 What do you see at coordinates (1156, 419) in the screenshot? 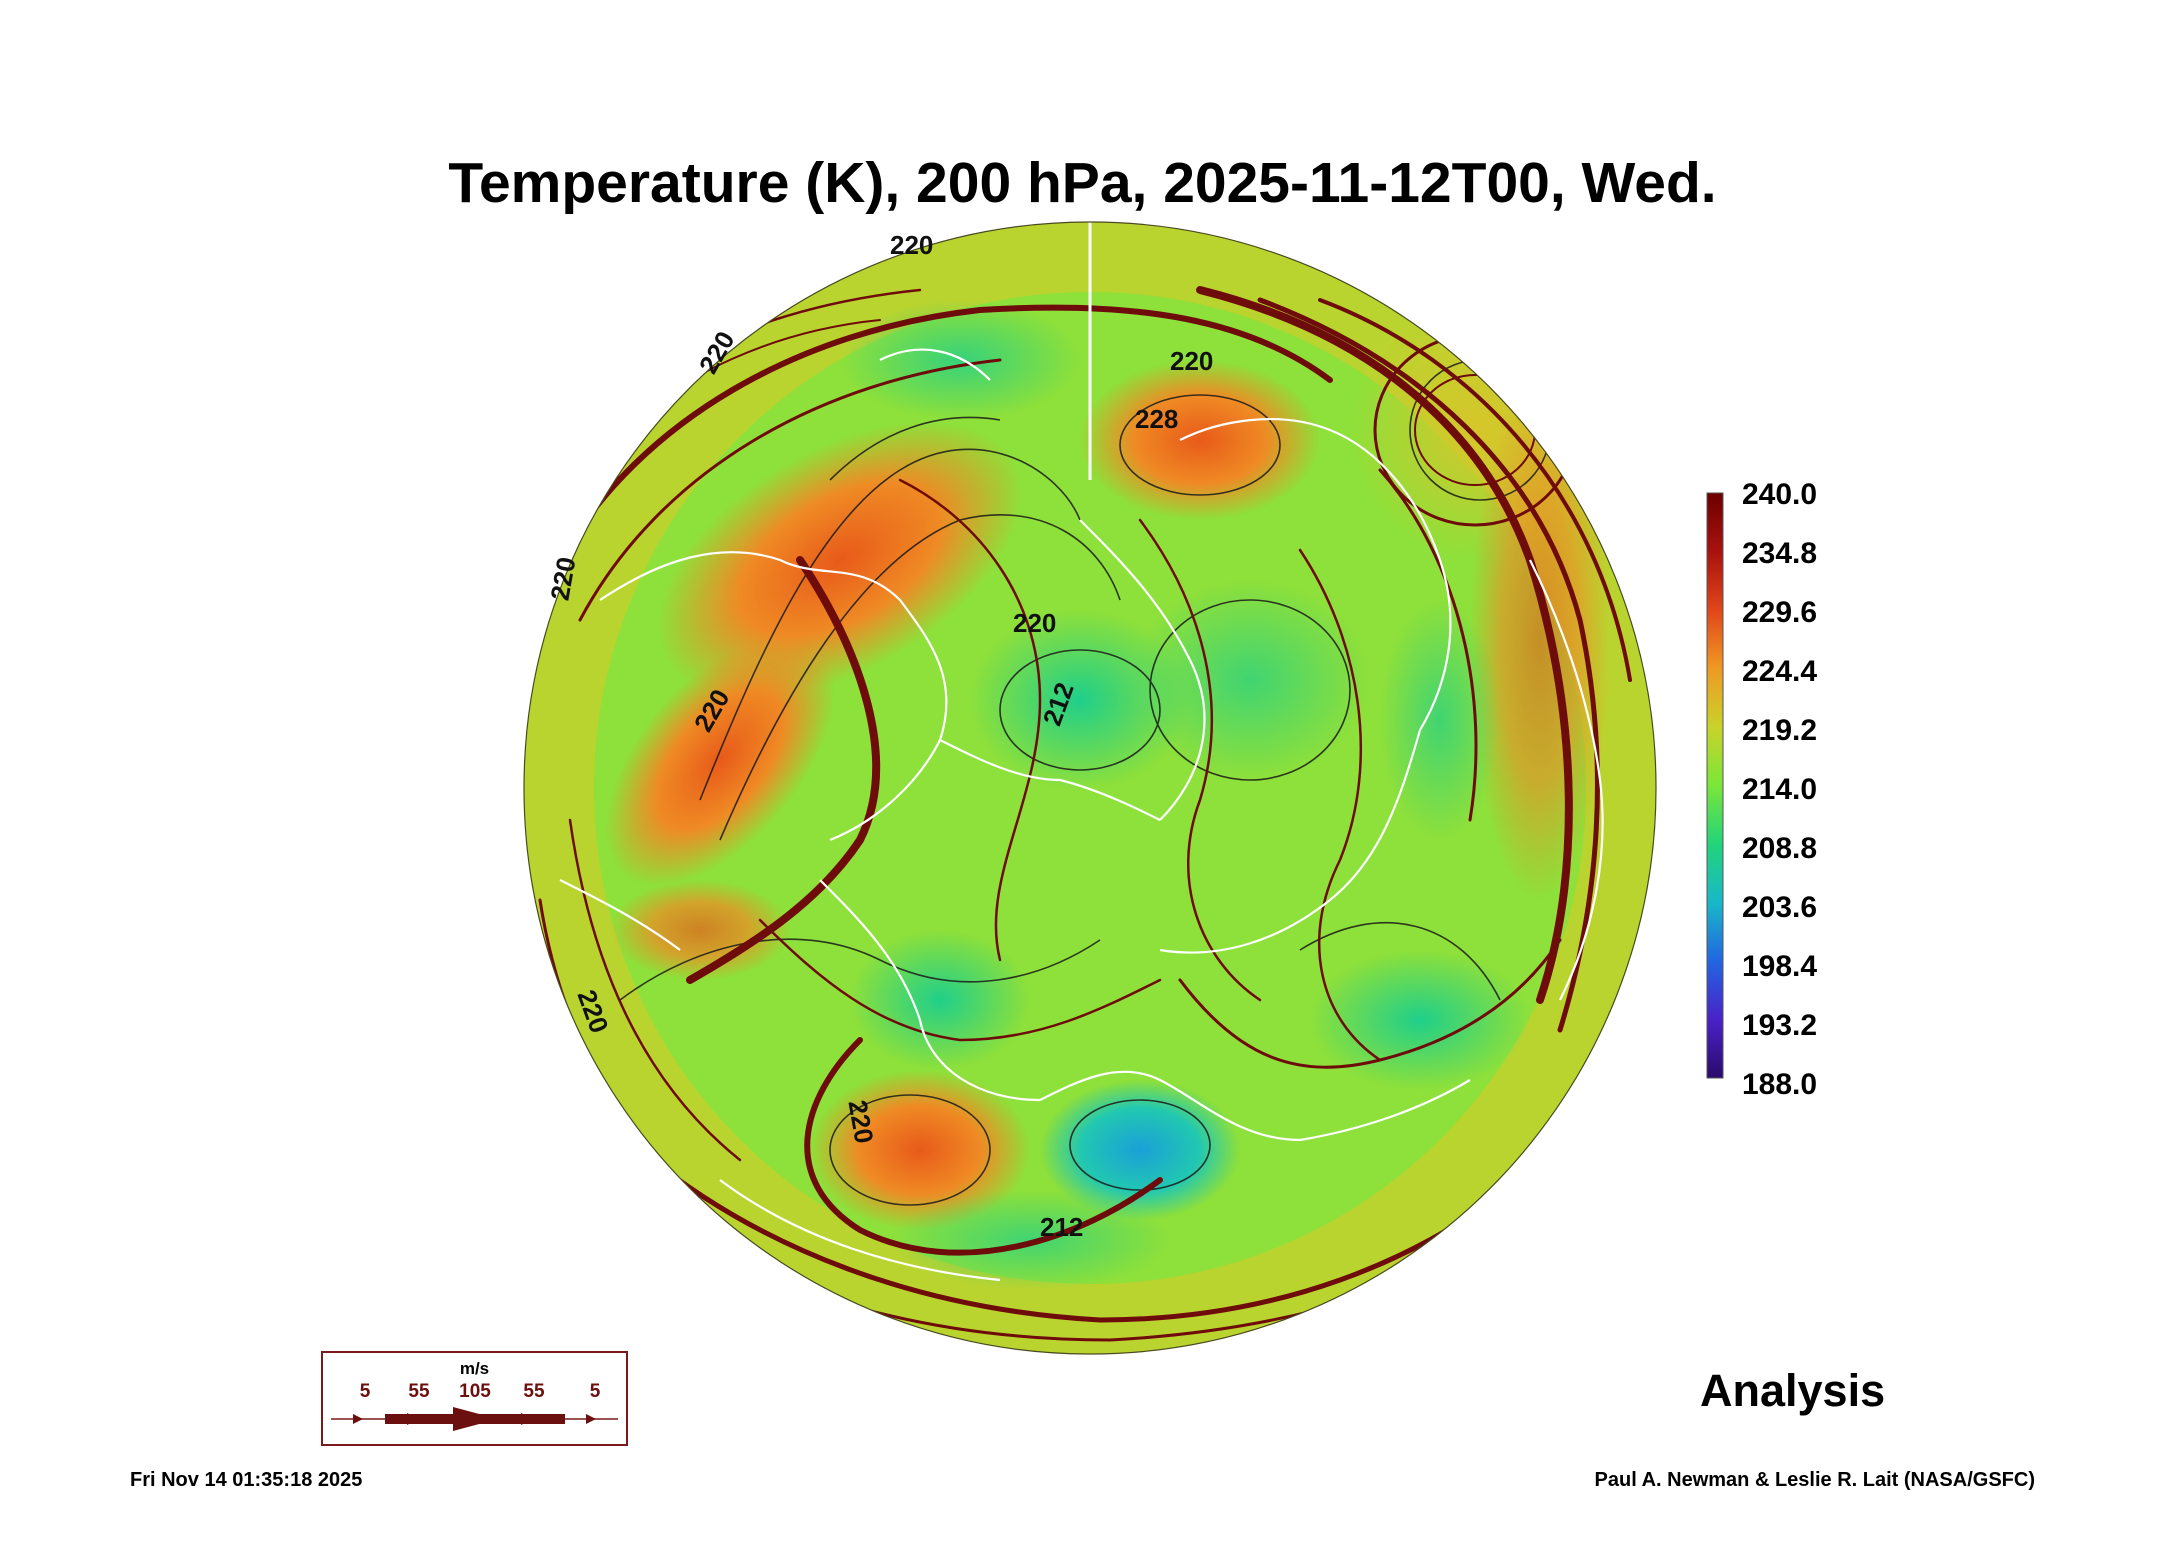
I see `contour-label: 228` at bounding box center [1156, 419].